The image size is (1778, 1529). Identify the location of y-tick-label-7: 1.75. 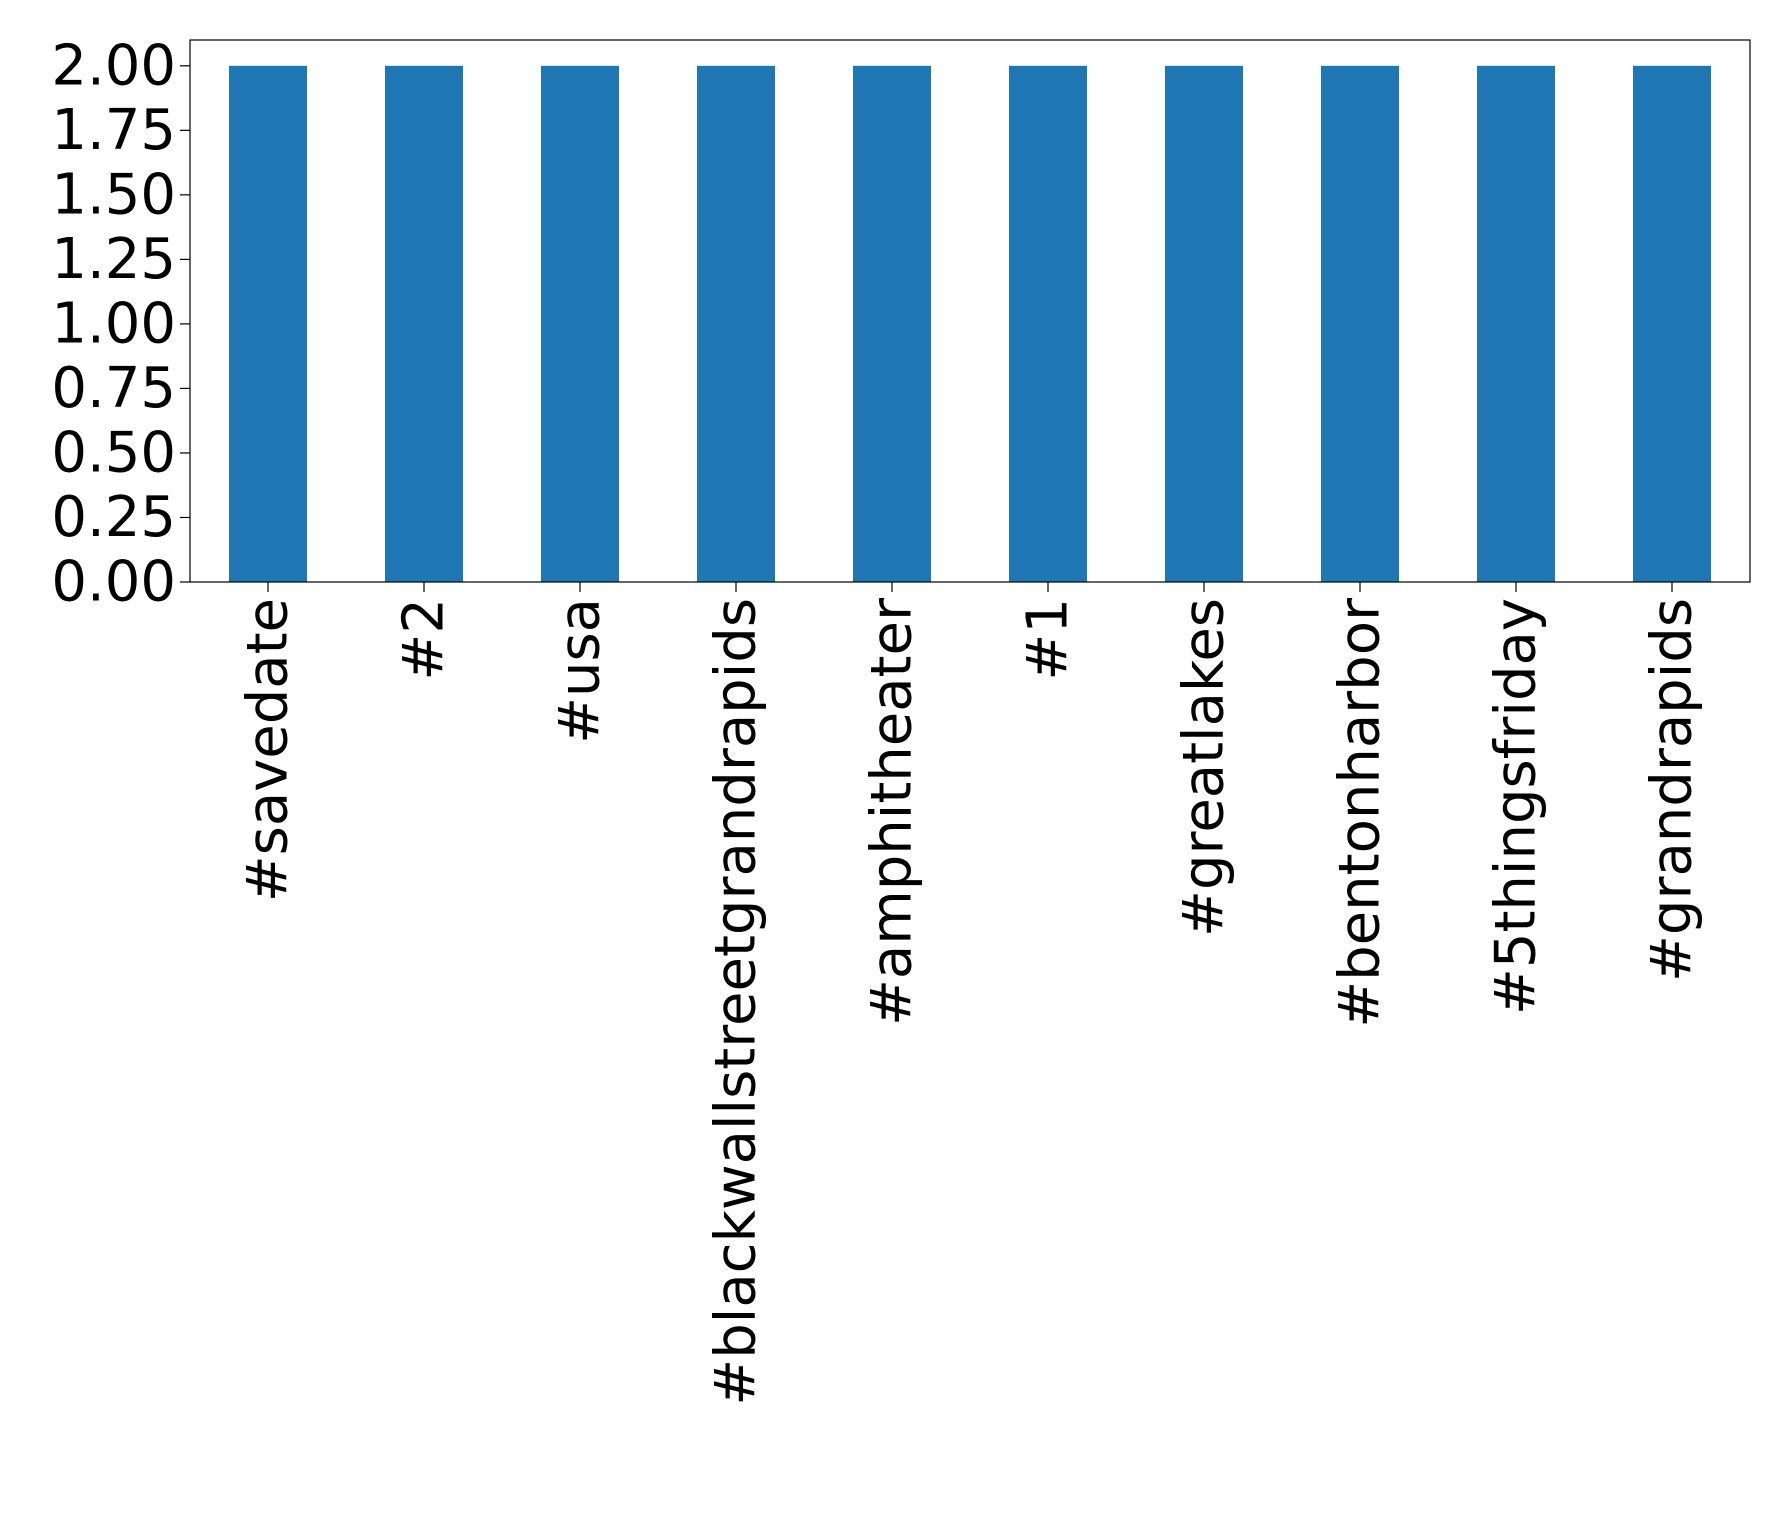
(113, 130).